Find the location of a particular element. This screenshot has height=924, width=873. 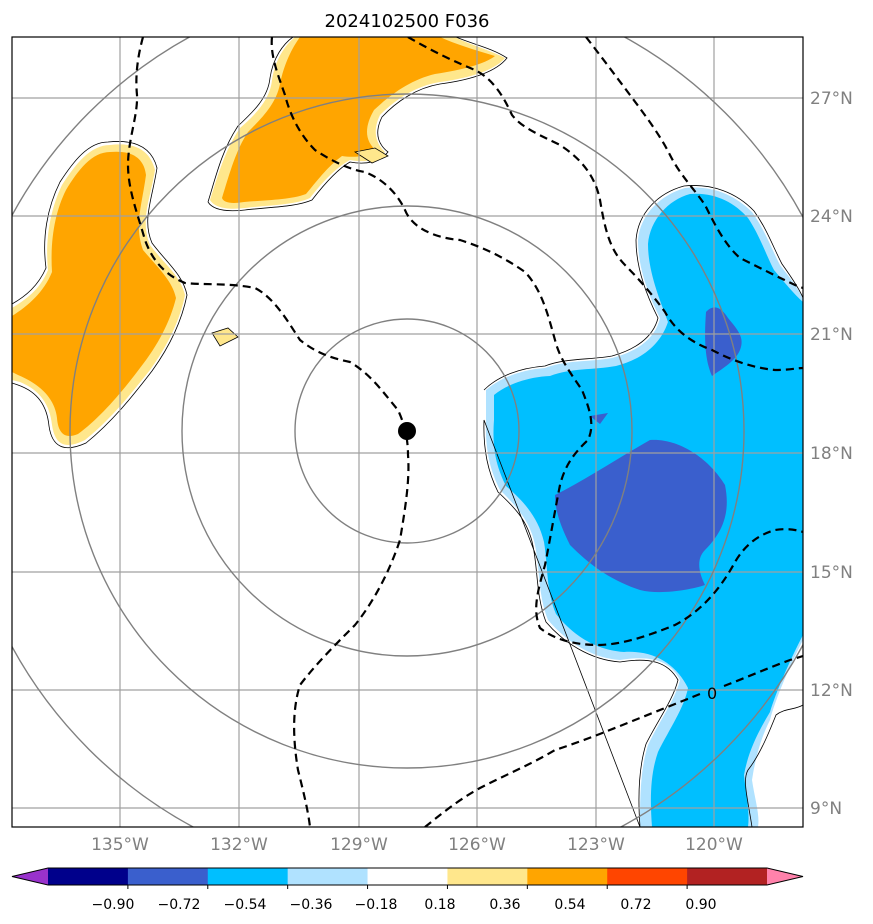

lon-tick-132w: 132°W is located at coordinates (239, 845).